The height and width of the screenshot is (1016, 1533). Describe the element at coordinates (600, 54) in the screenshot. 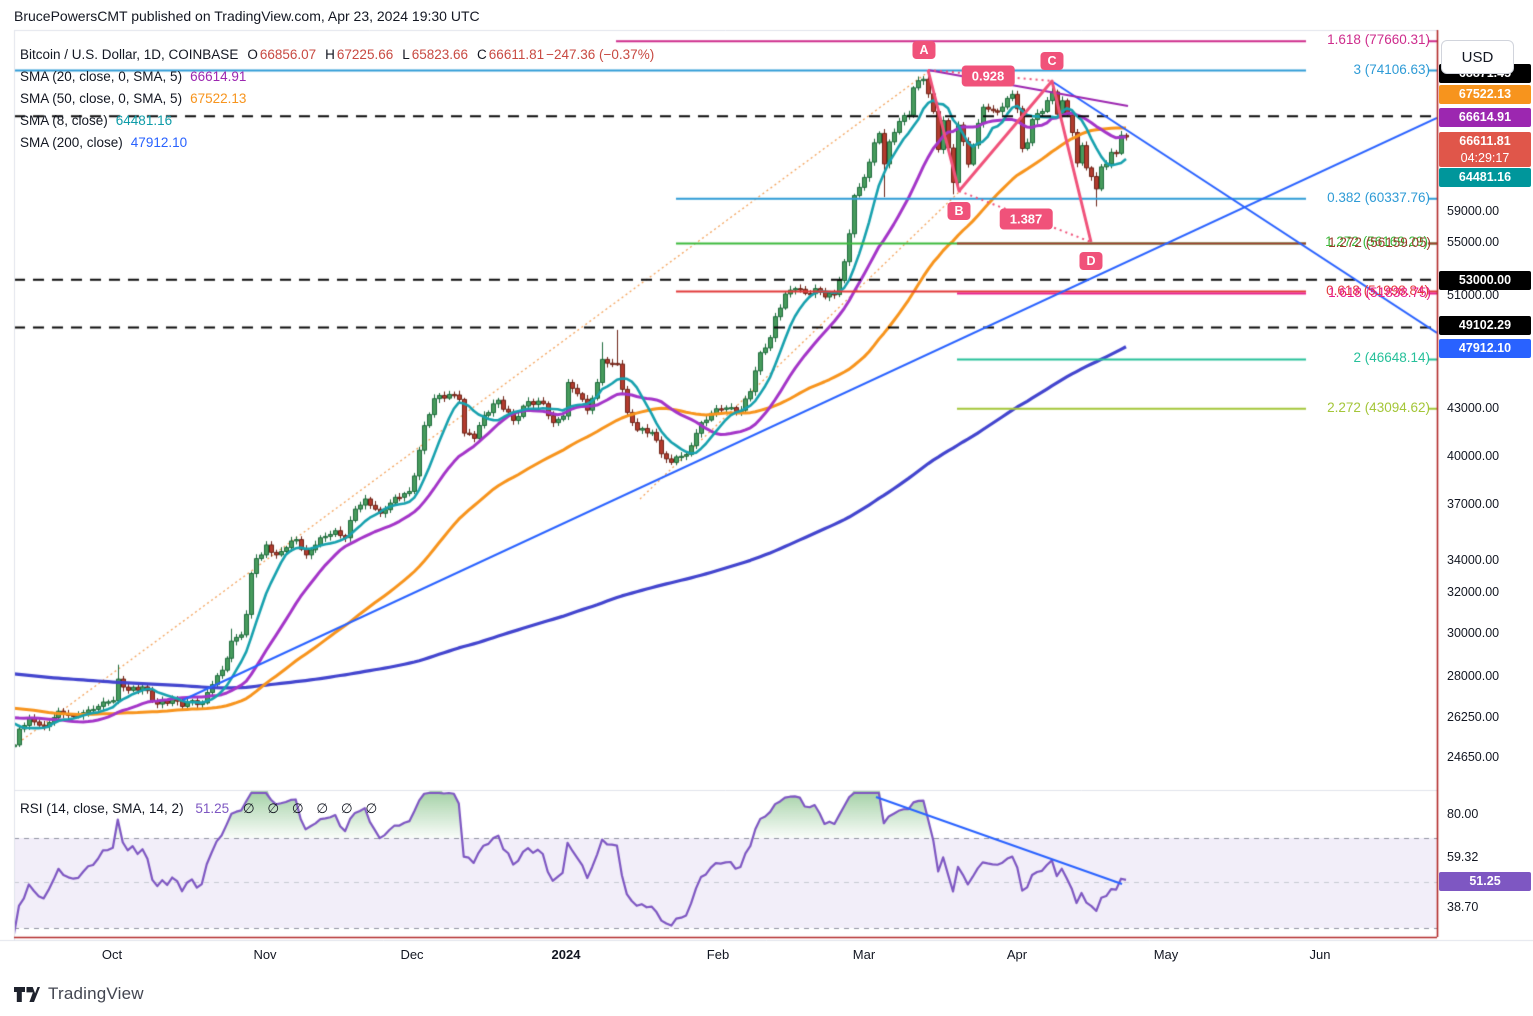

I see `change-value: −247.36 (−0.37%)` at that location.